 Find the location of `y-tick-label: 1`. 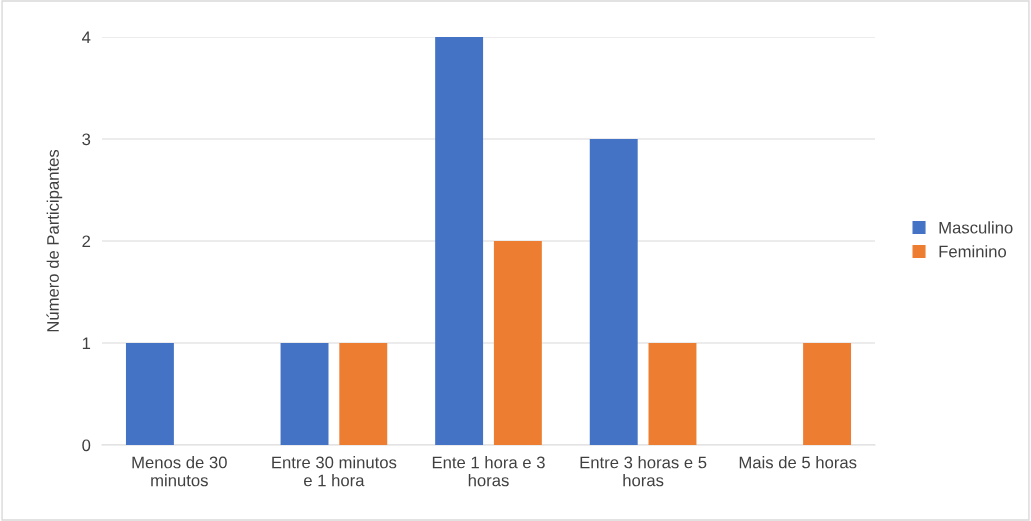

y-tick-label: 1 is located at coordinates (86, 343).